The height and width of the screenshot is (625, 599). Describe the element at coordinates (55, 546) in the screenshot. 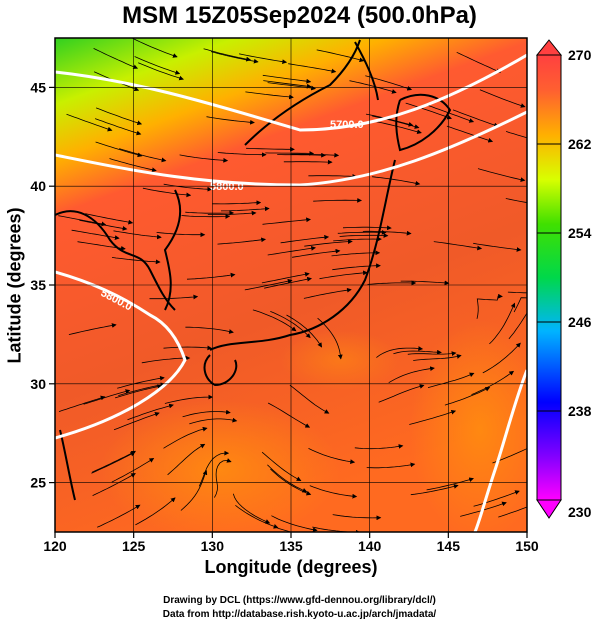

I see `x-tick-label: 120` at that location.